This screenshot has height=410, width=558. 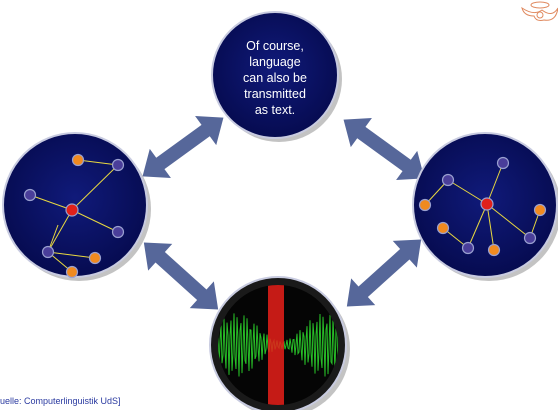 What do you see at coordinates (278, 343) in the screenshot?
I see `waveform-circle` at bounding box center [278, 343].